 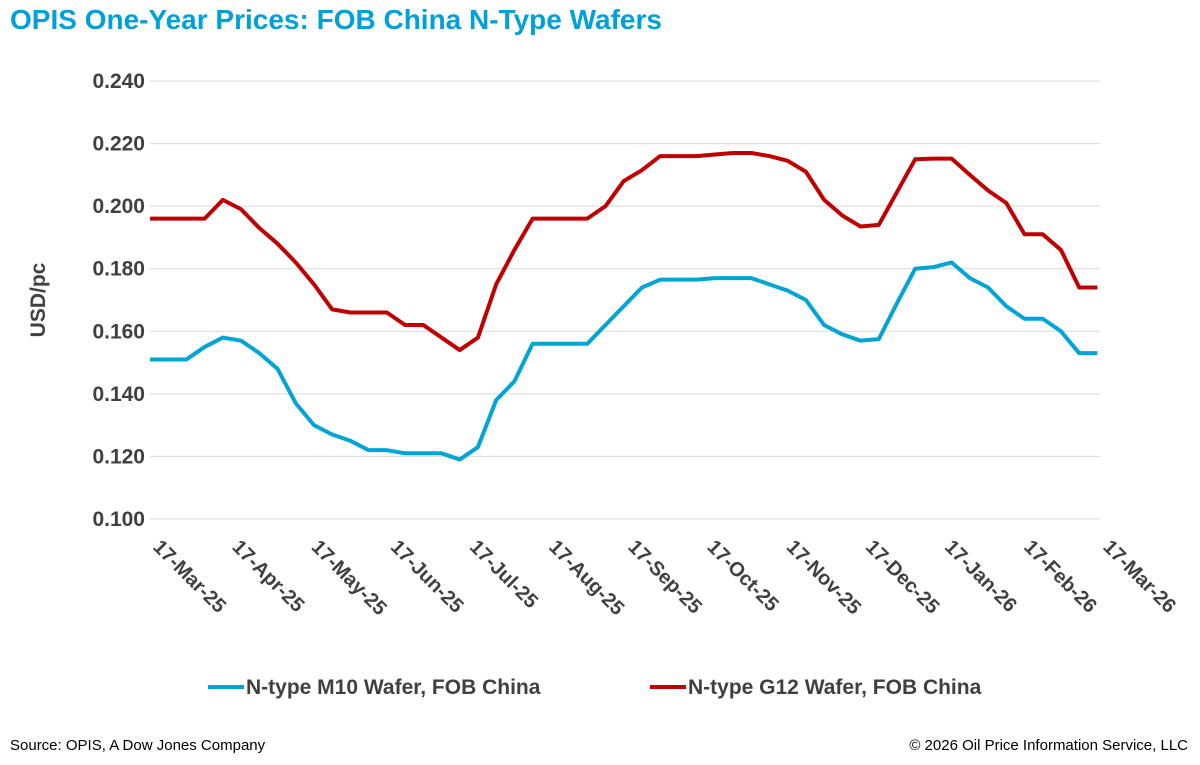 What do you see at coordinates (835, 687) in the screenshot?
I see `legend-label: N-type G12 Wafer, FOB China` at bounding box center [835, 687].